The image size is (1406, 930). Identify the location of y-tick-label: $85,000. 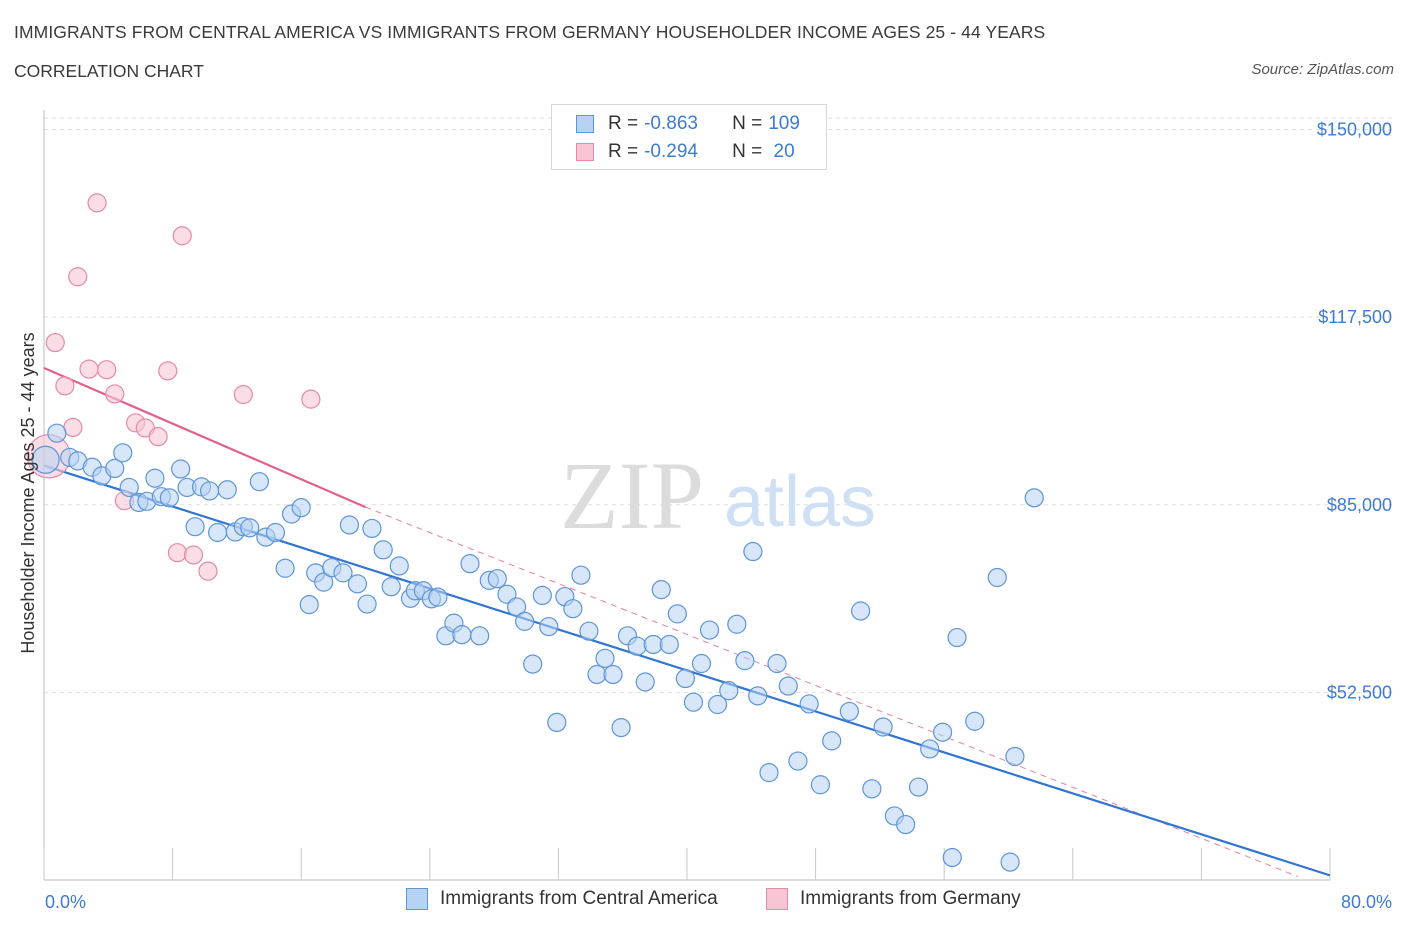
(1359, 505).